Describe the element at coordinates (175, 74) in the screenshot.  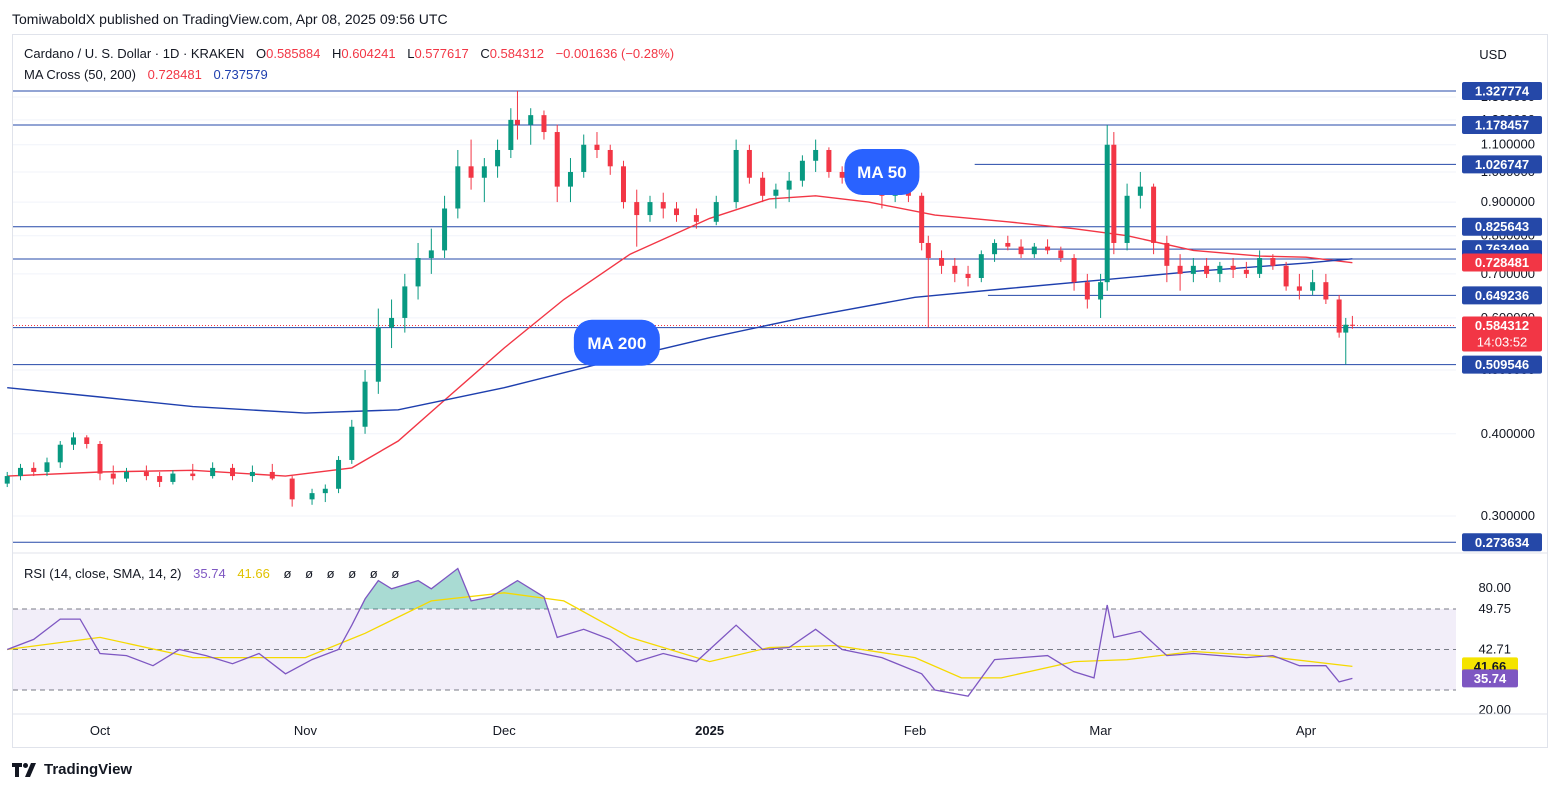
I see `ma50-legend-value: 0.728481` at that location.